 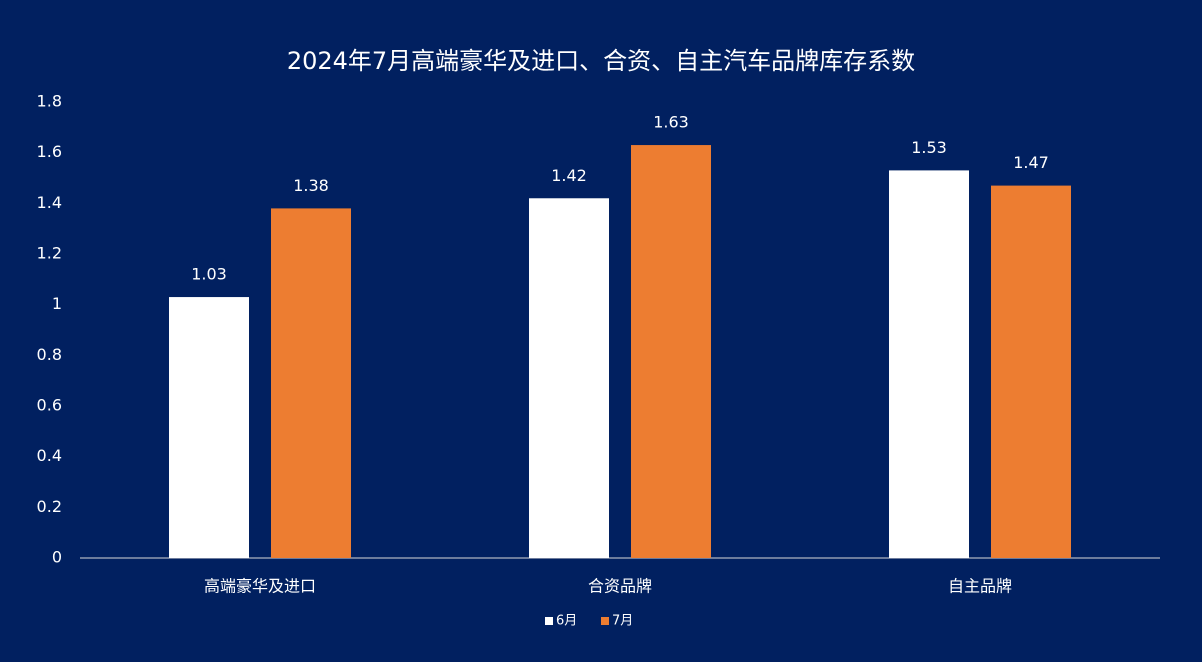 What do you see at coordinates (57, 303) in the screenshot?
I see `y-tick-label: 1` at bounding box center [57, 303].